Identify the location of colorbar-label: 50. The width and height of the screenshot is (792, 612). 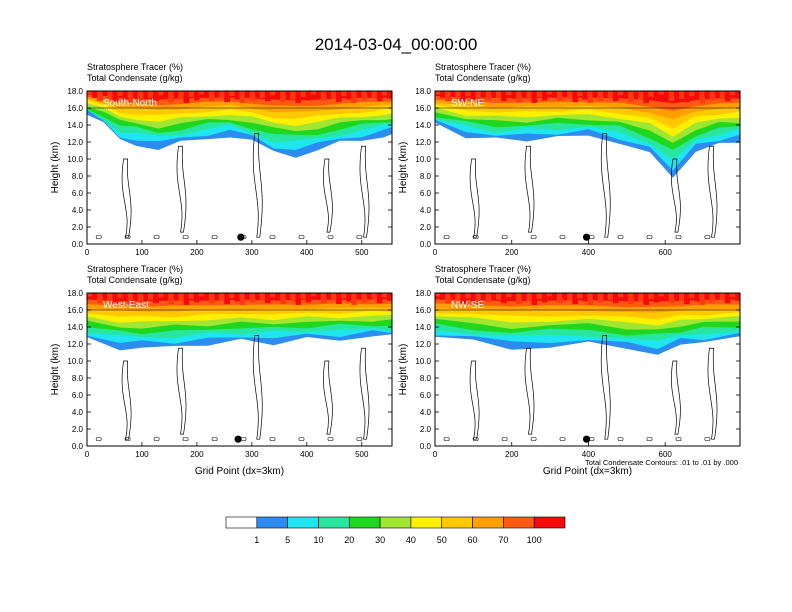
(442, 540).